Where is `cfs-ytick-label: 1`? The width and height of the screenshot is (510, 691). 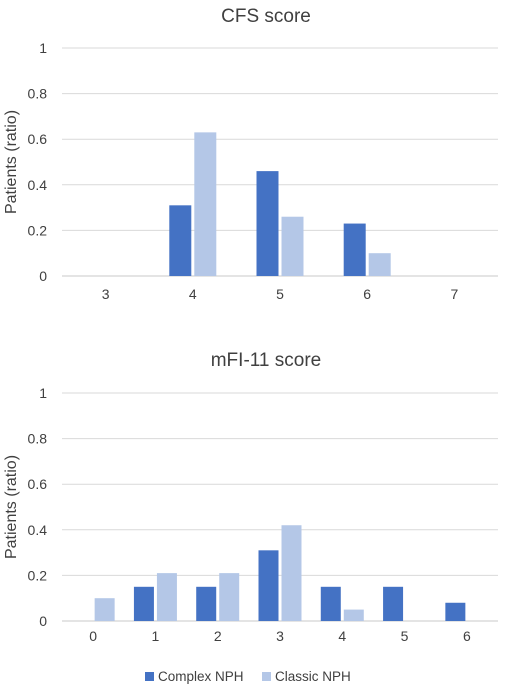
cfs-ytick-label: 1 is located at coordinates (43, 48).